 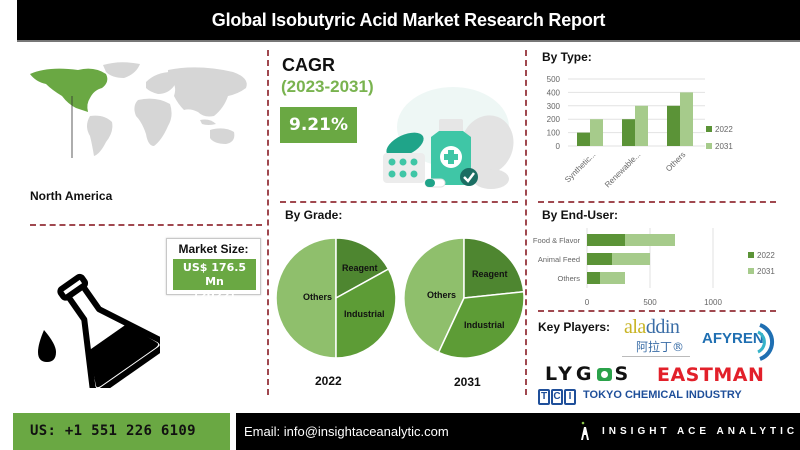 What do you see at coordinates (467, 382) in the screenshot?
I see `pie-2031-year: 2031` at bounding box center [467, 382].